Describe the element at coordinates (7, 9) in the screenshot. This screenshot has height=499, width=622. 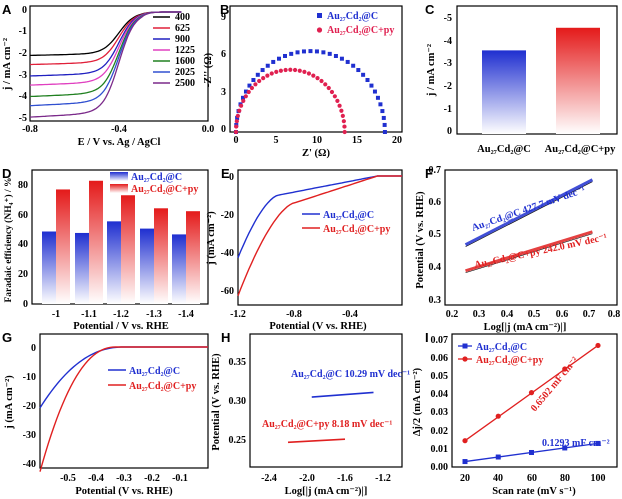
I see `panel-letter-a: A` at that location.